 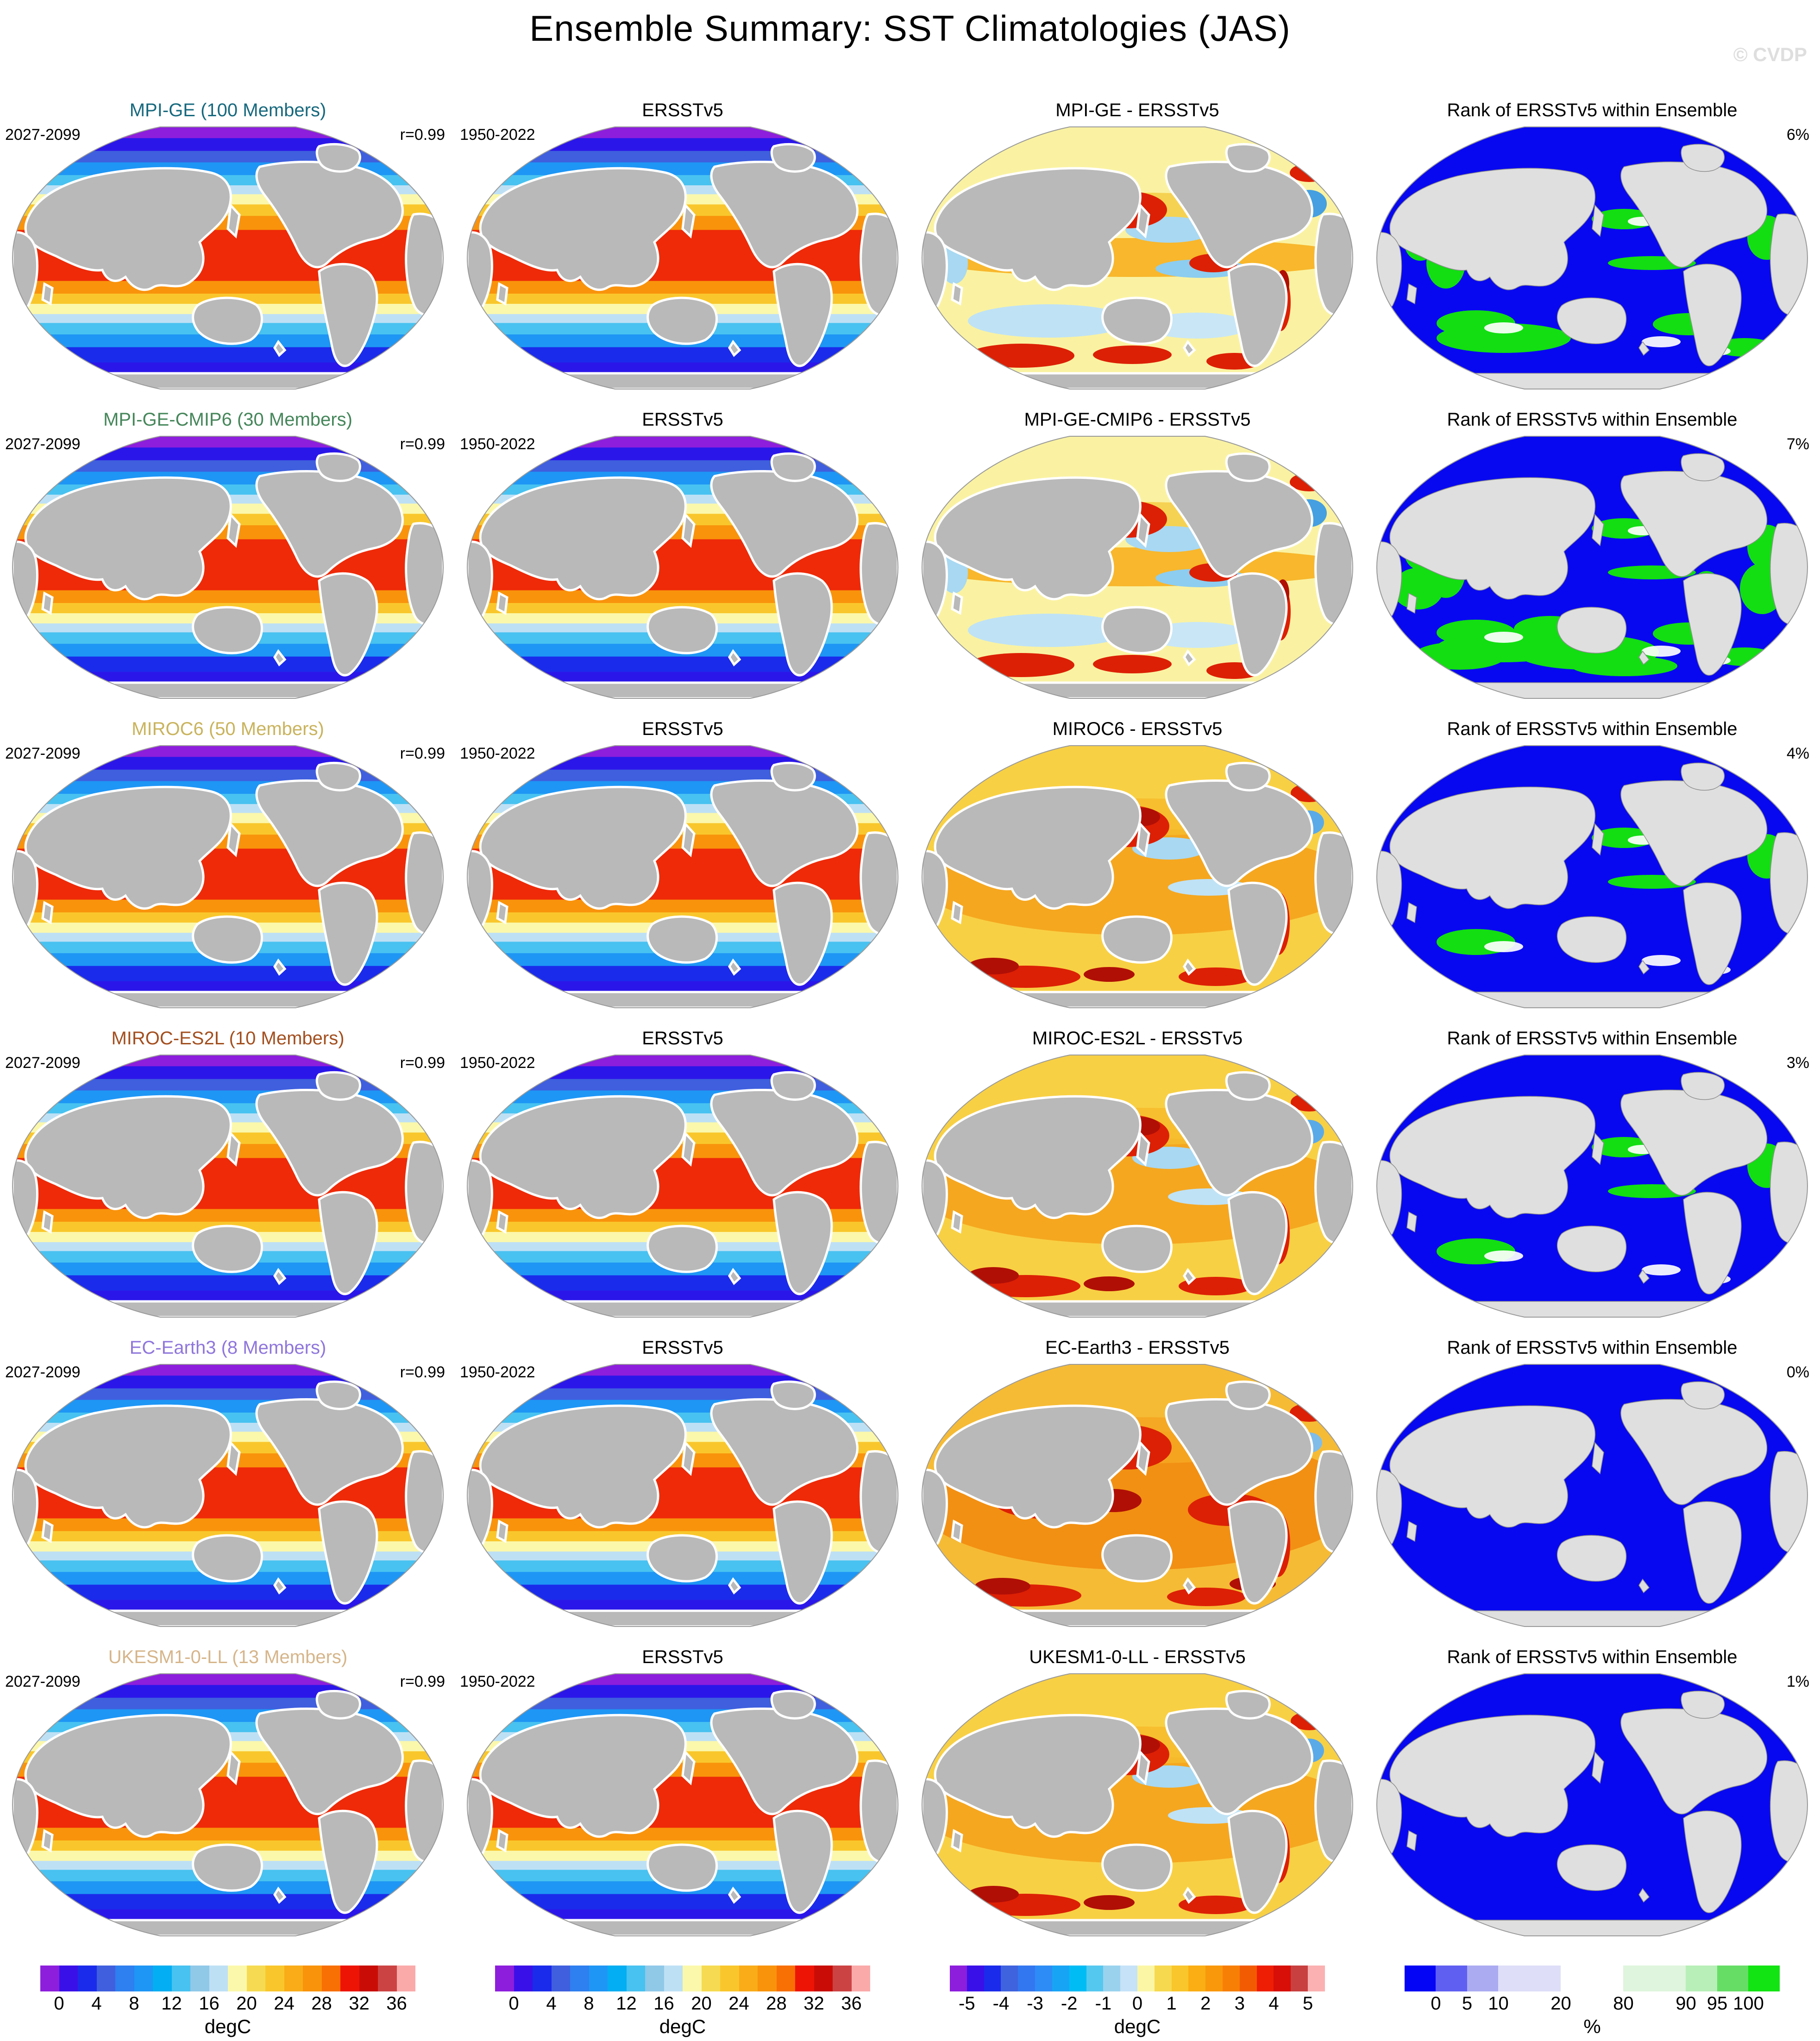 I want to click on colorbar-tick-label: 3, so click(x=1239, y=2004).